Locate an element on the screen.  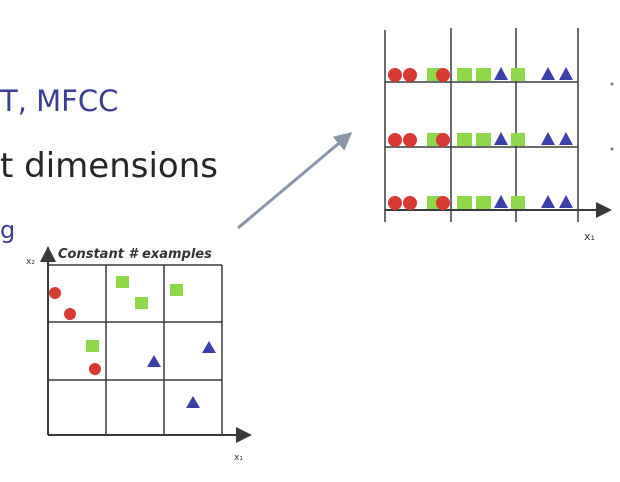
dimensions-text: t dimensions is located at coordinates (109, 166).